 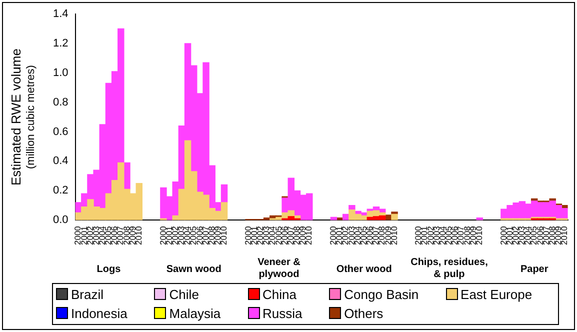 I want to click on text: Logs, so click(x=109, y=269).